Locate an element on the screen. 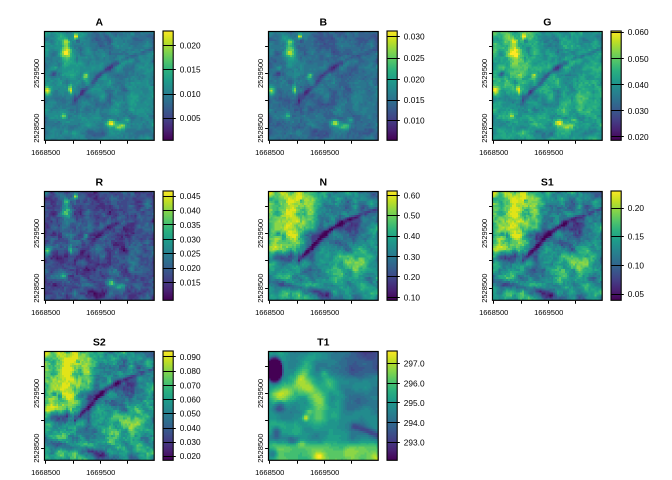 The width and height of the screenshot is (672, 480). svg-text: S2 is located at coordinates (99, 342).